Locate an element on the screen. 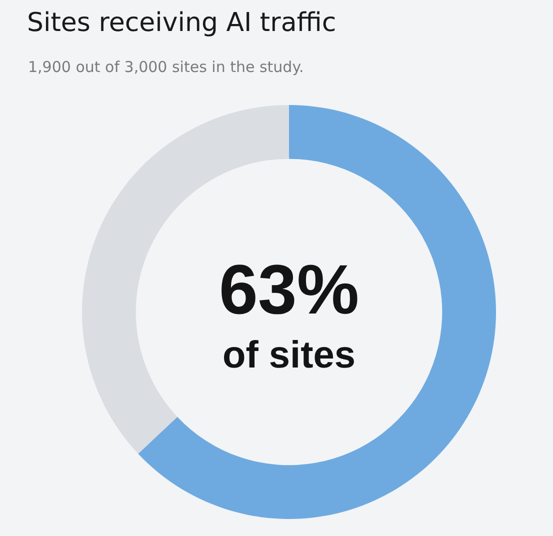 This screenshot has height=536, width=553. chart-subtitle: 1,900 out of 3,000 sites in the study. is located at coordinates (166, 67).